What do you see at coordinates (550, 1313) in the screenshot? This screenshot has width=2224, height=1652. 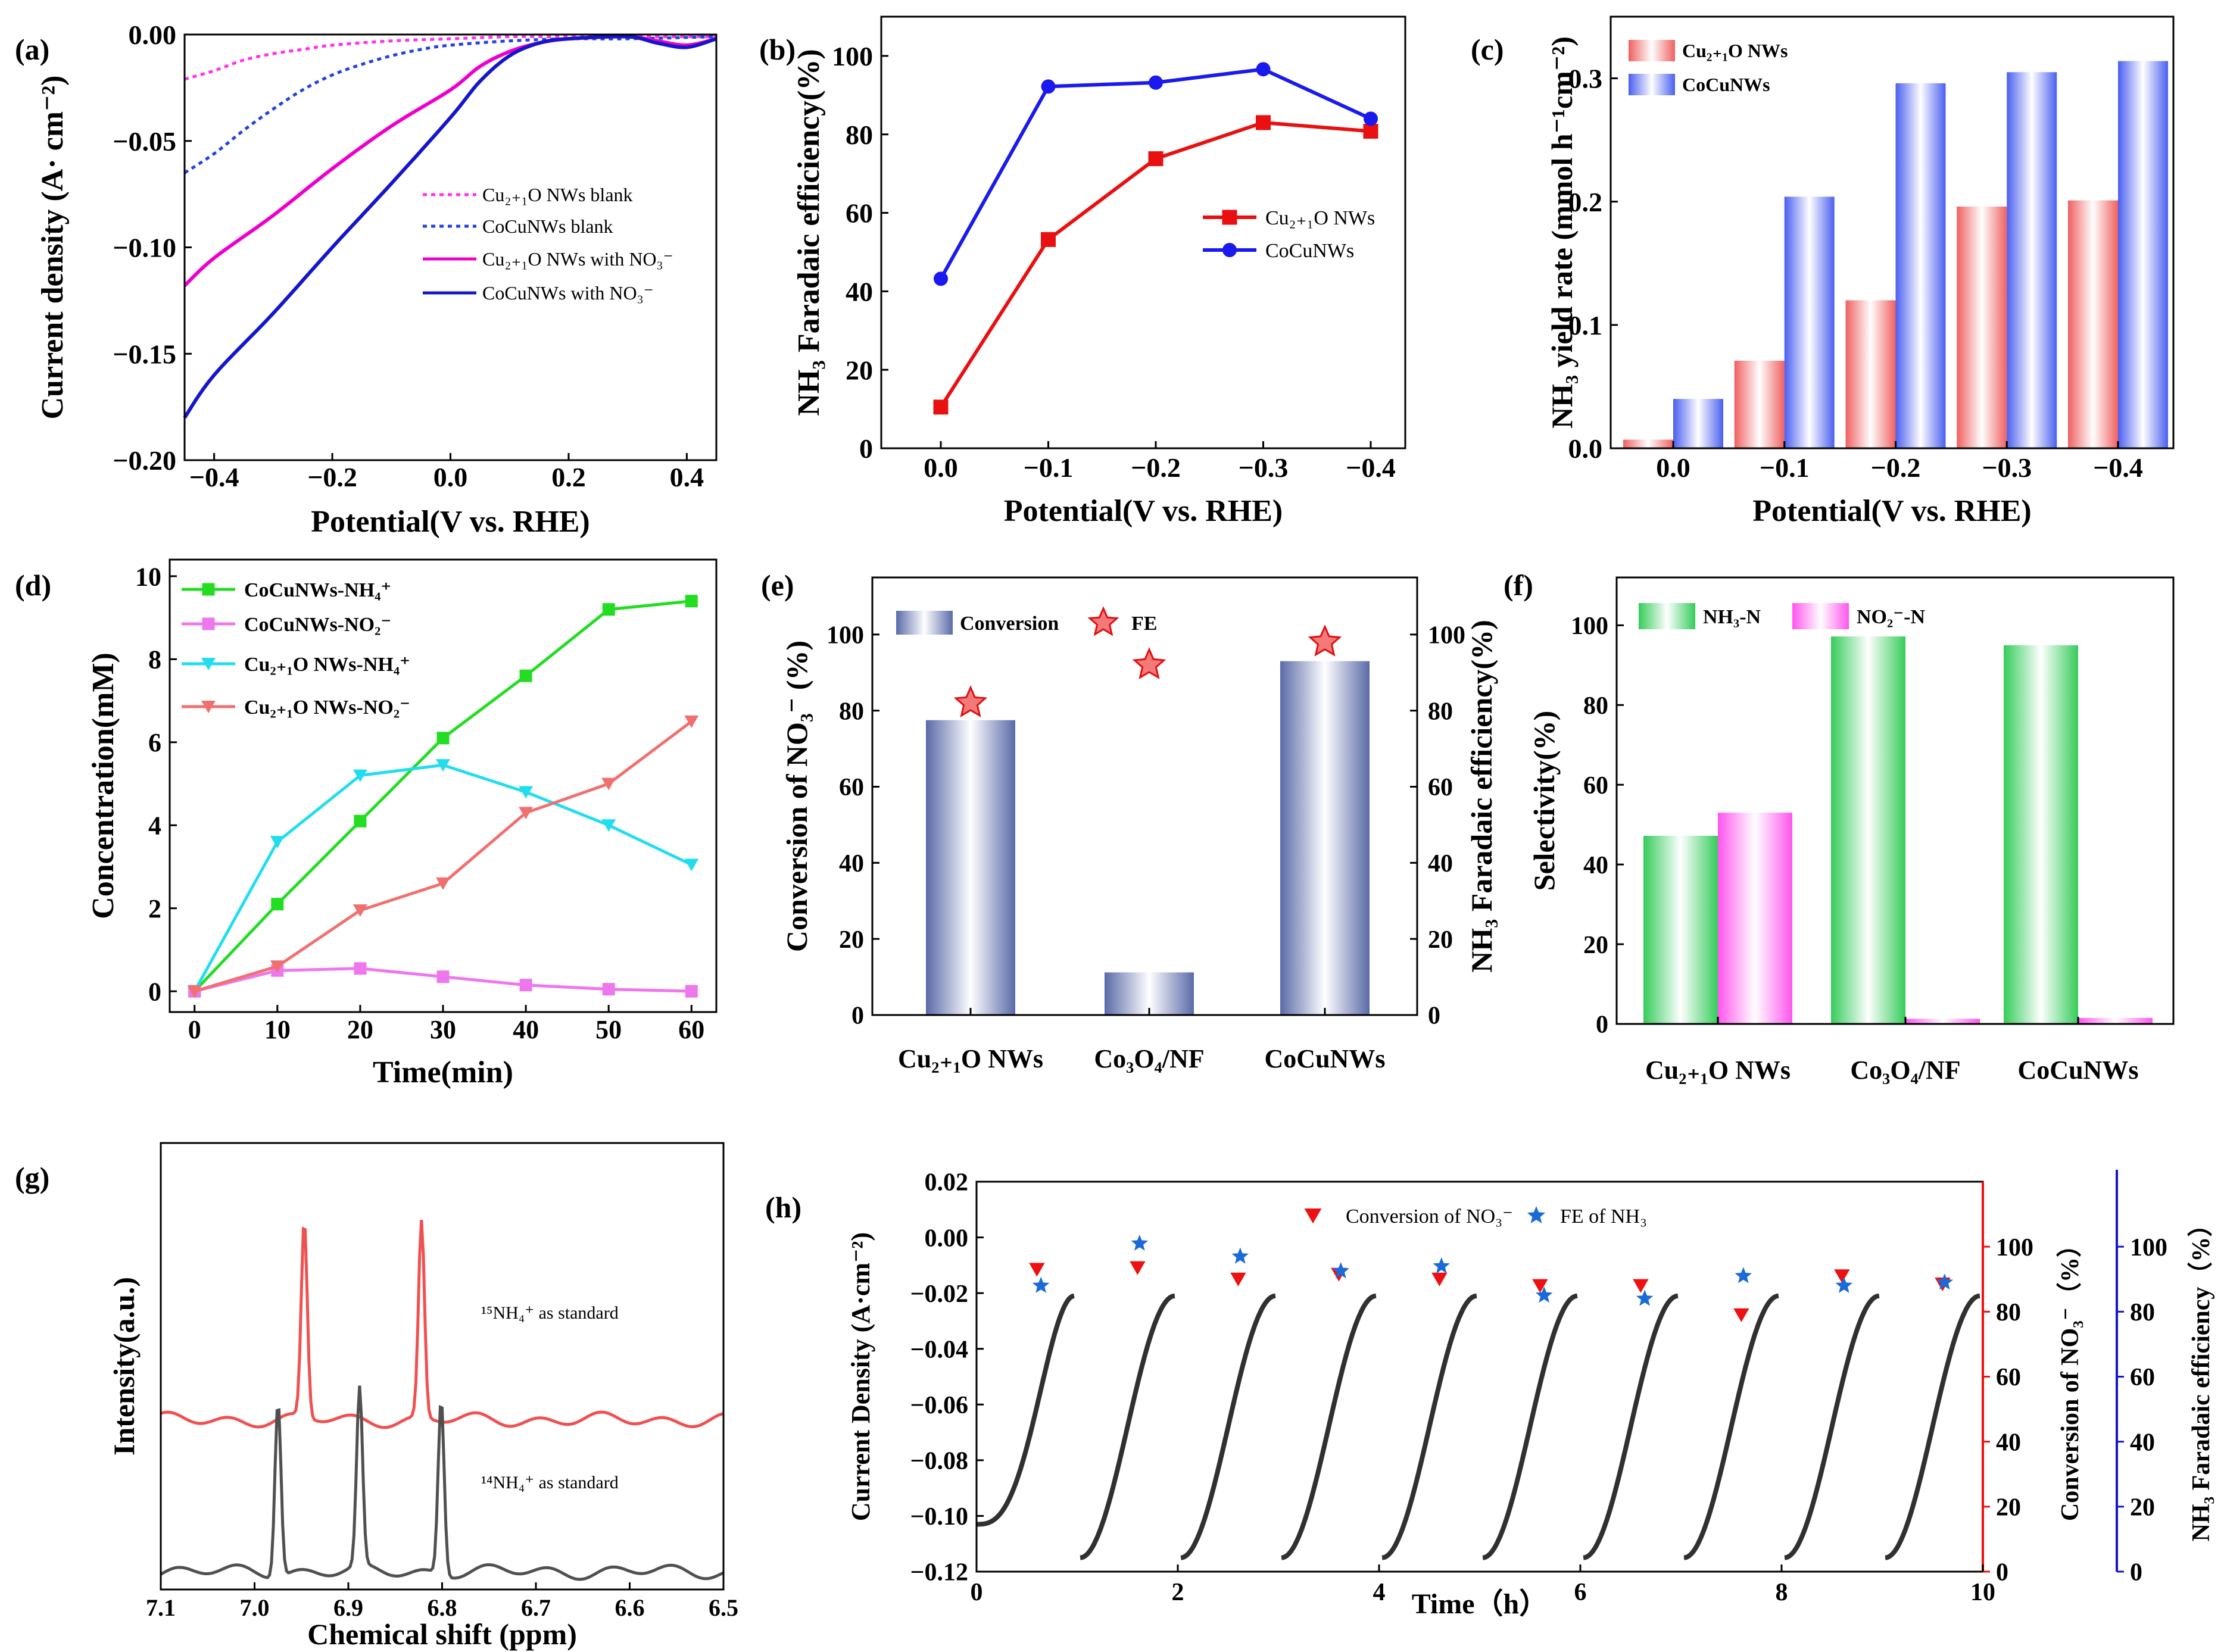 I see `spectrum-annotation: ¹⁵NH₄⁺ as standard` at bounding box center [550, 1313].